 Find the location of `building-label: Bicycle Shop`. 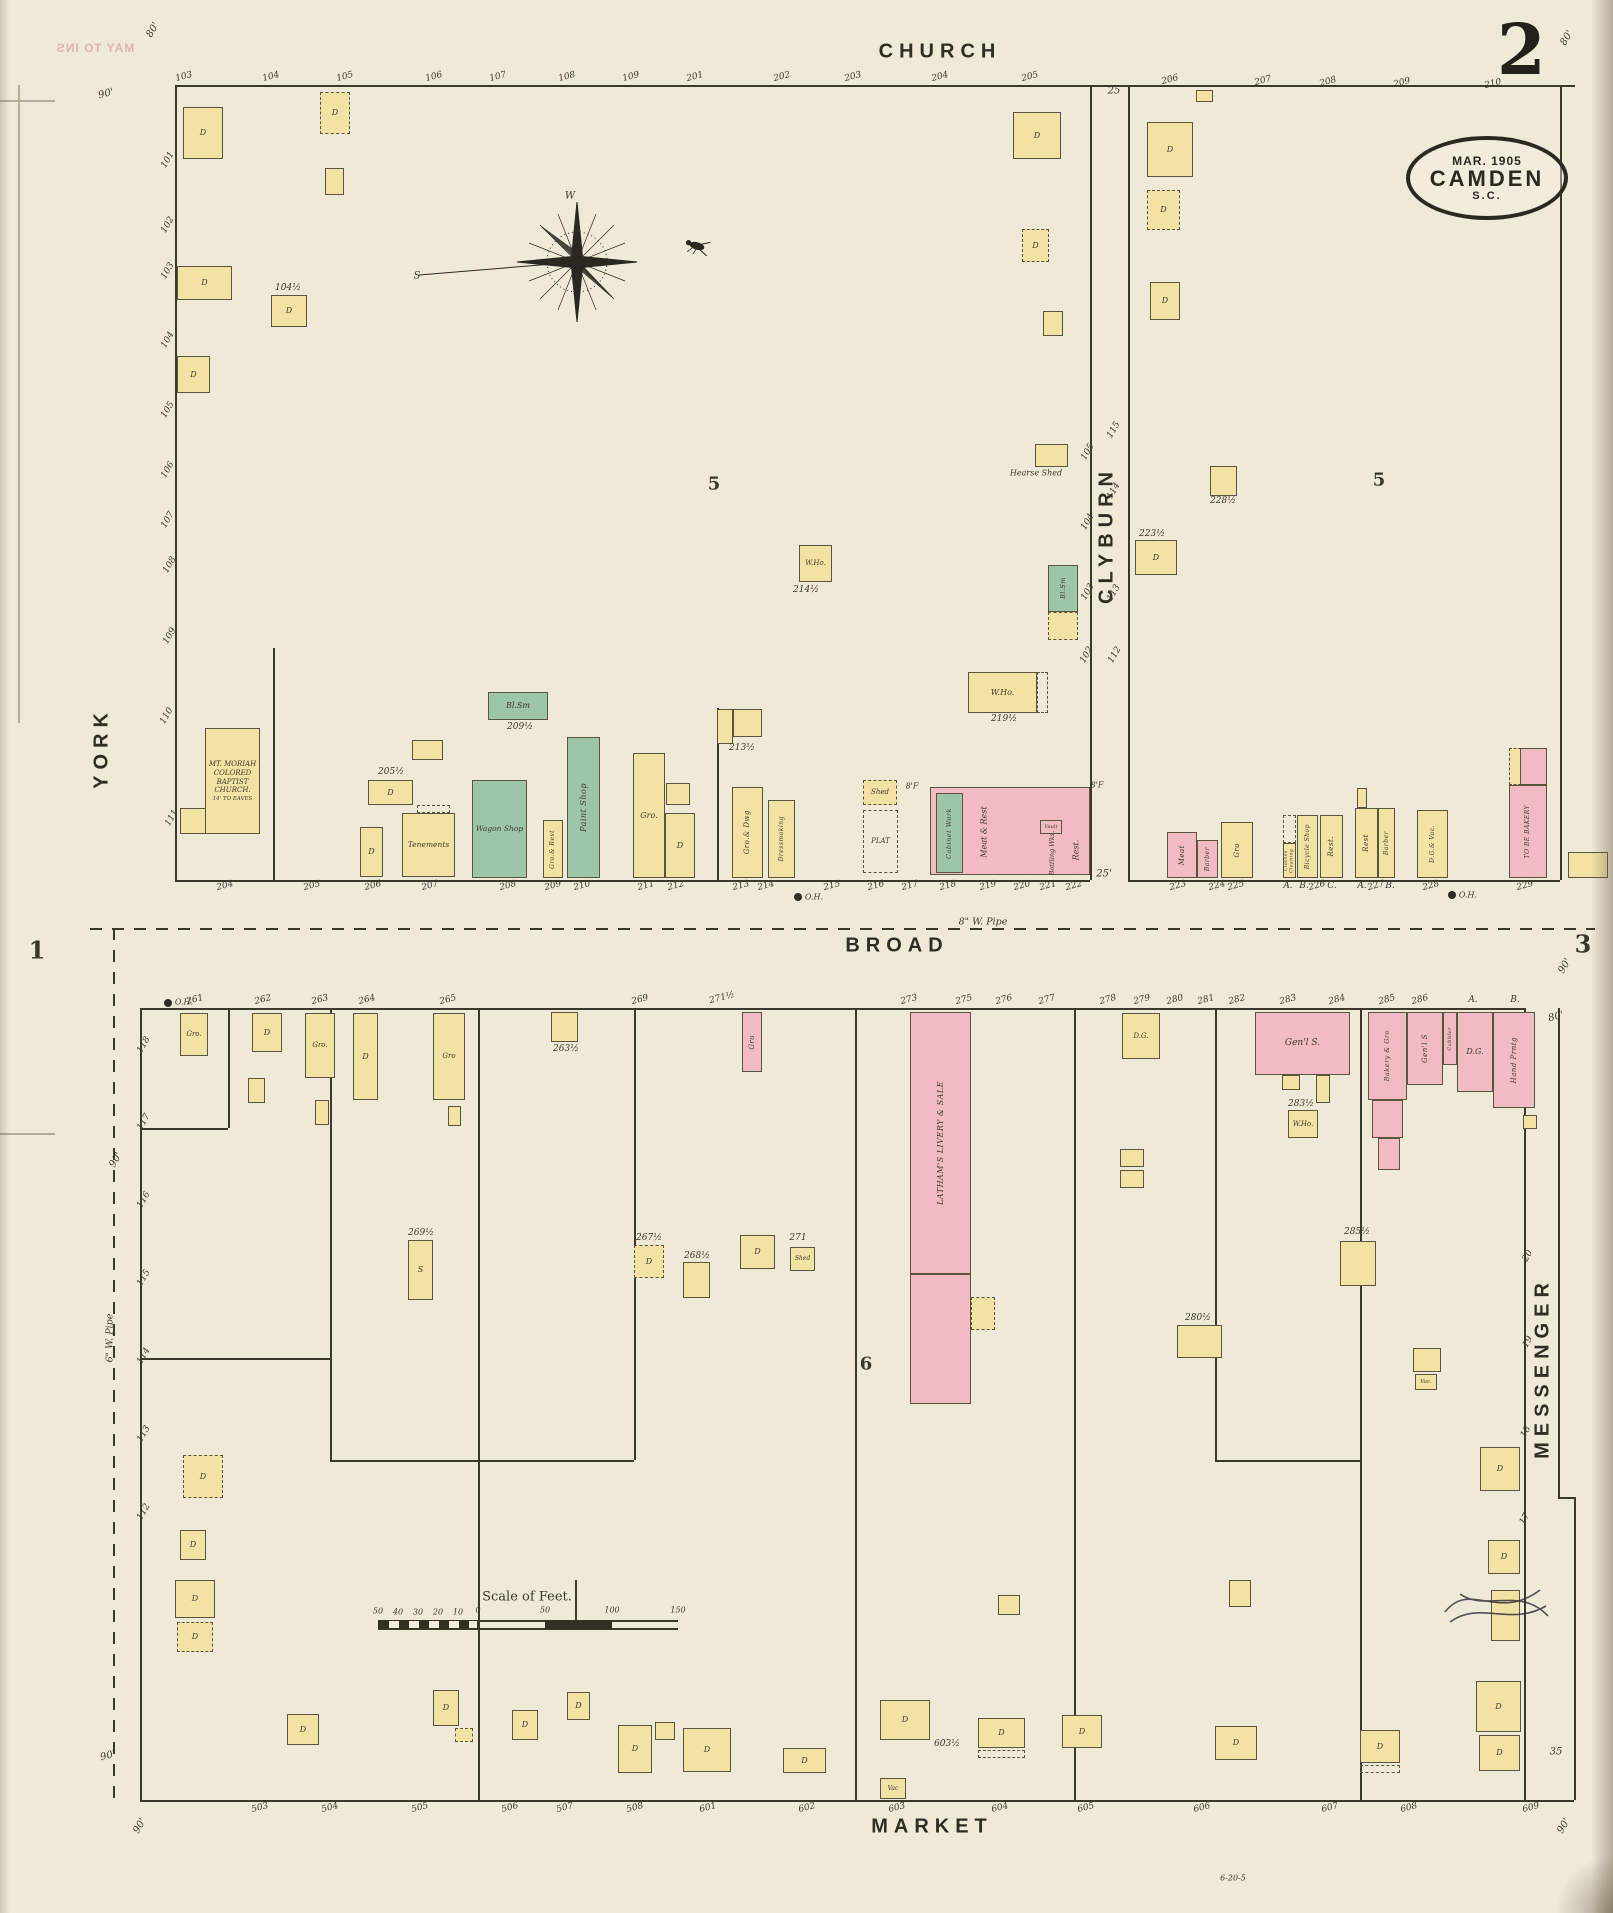

building-label: Bicycle Shop is located at coordinates (1307, 846).